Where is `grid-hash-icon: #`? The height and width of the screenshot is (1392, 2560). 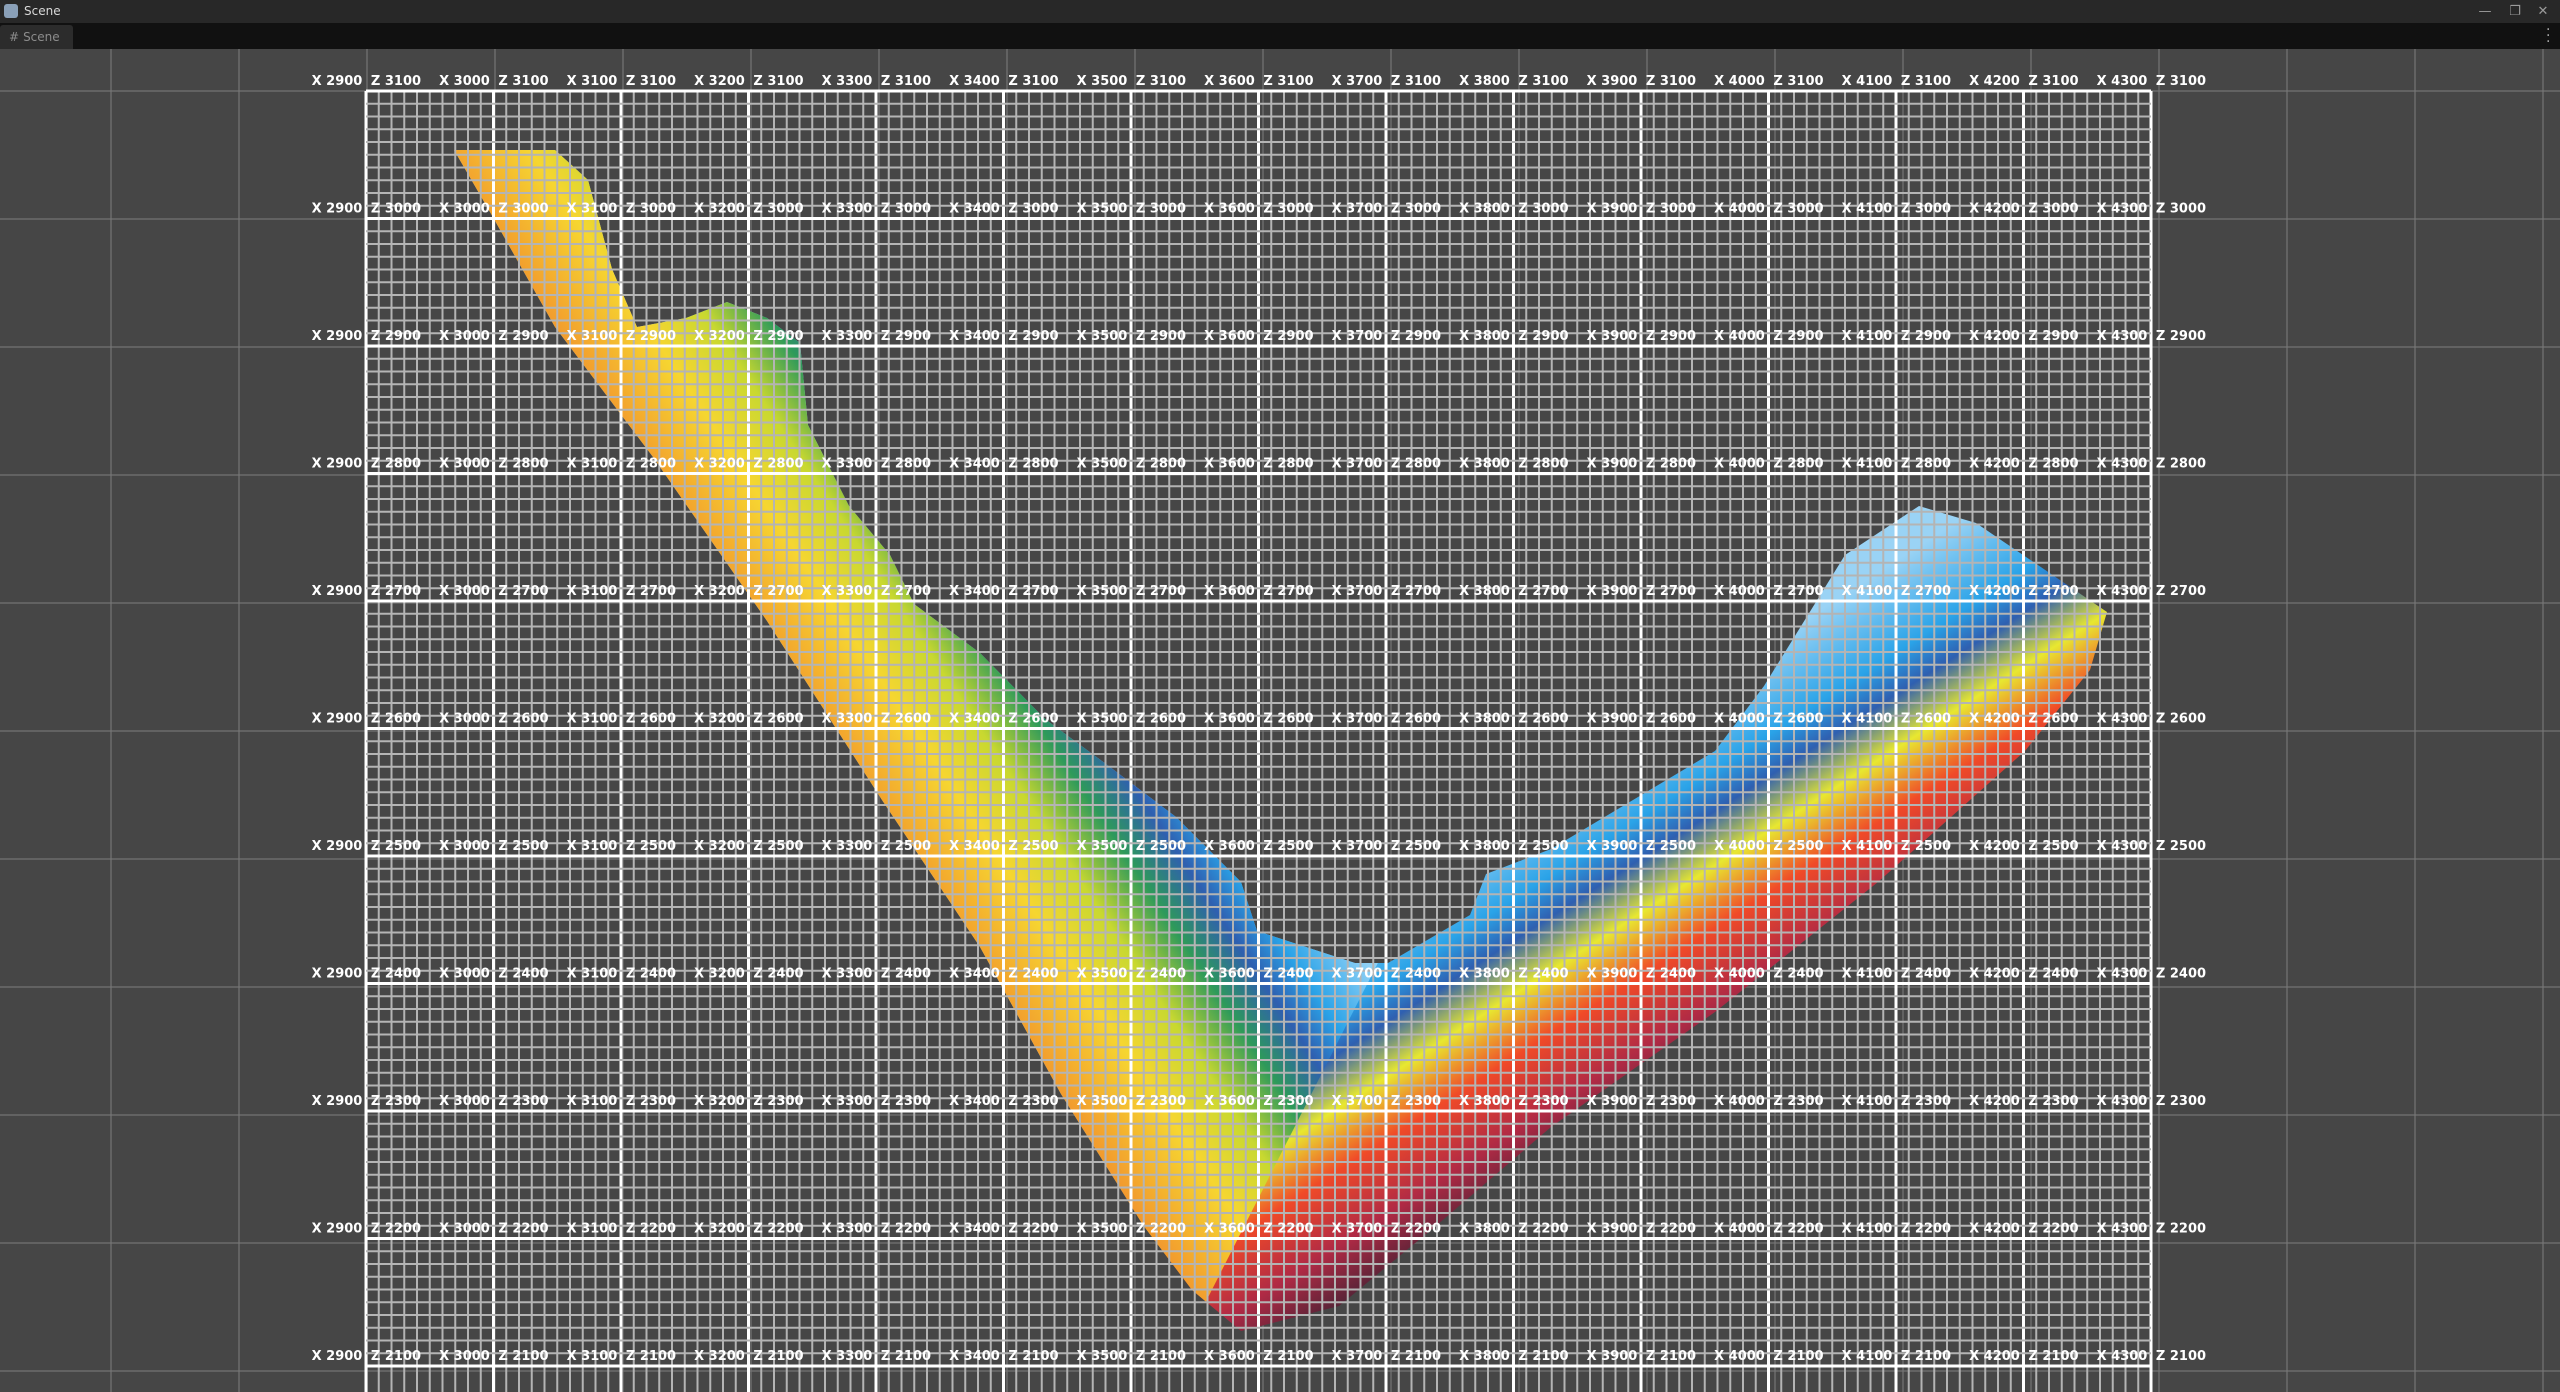
grid-hash-icon: # is located at coordinates (14, 37).